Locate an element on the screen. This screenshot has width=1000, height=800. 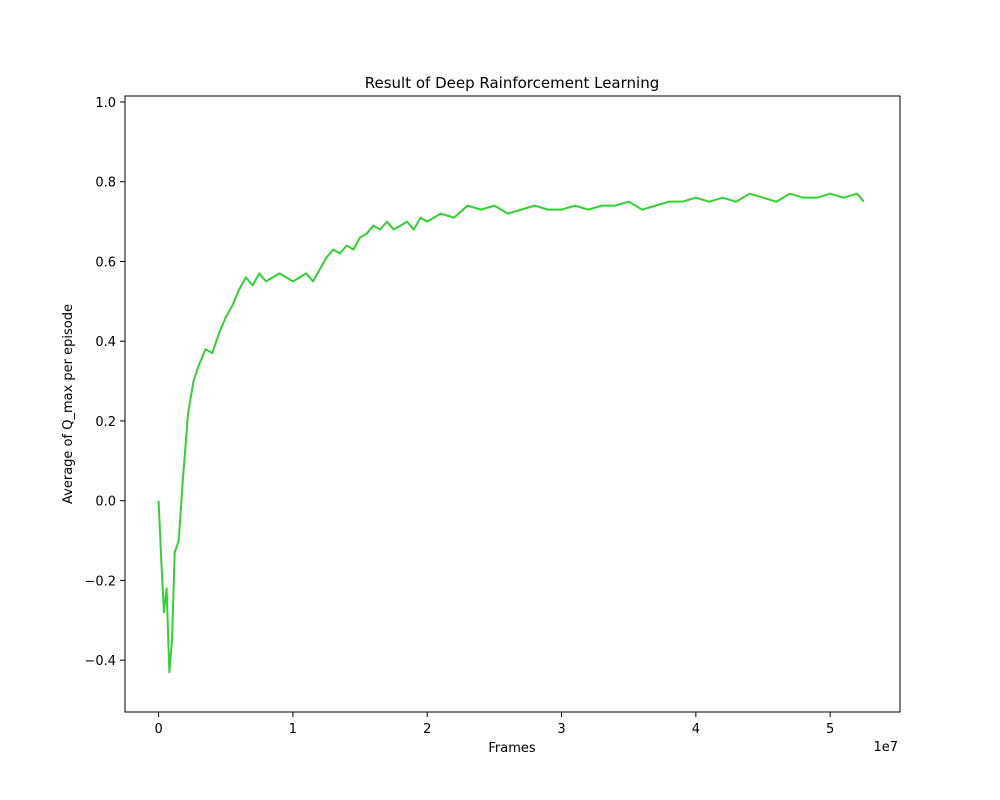
x-axis: 0 1 2 3 4 5 is located at coordinates (494, 724).